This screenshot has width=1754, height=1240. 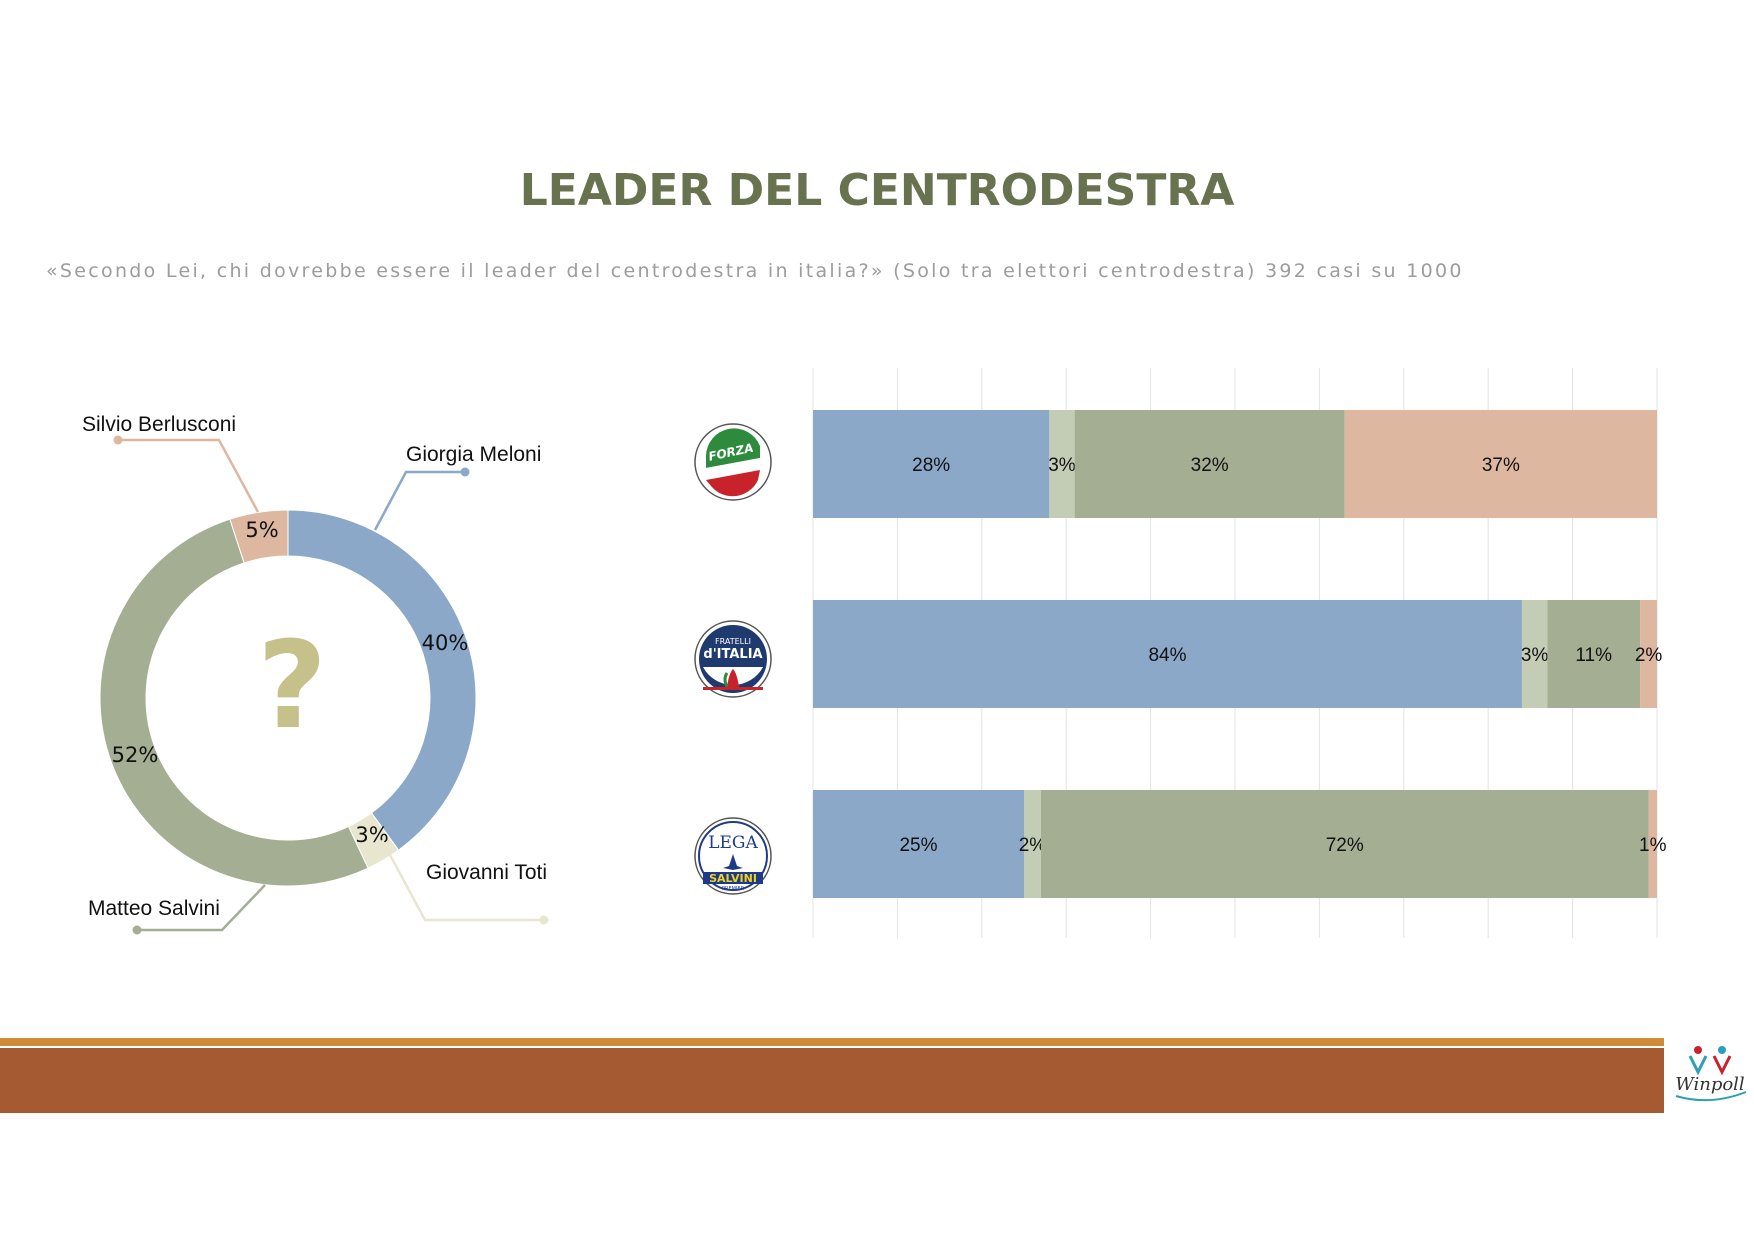 I want to click on bar-value-label: 37%, so click(x=1501, y=465).